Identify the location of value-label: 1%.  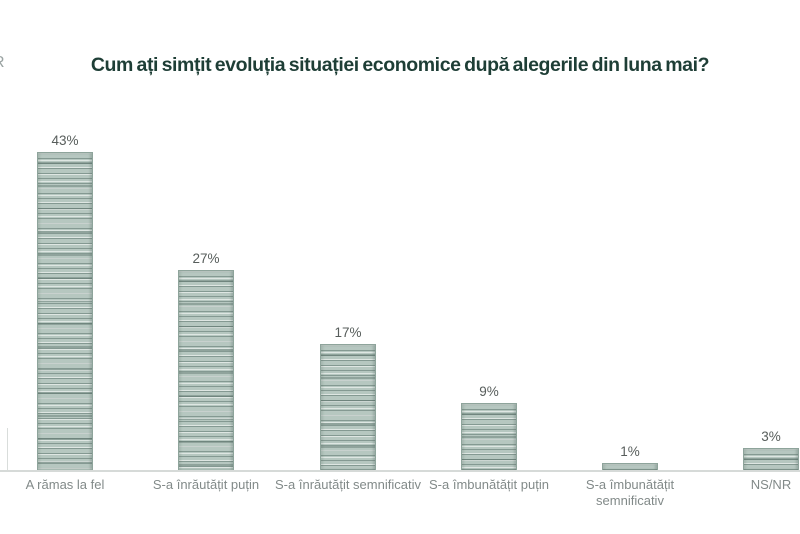
(630, 451).